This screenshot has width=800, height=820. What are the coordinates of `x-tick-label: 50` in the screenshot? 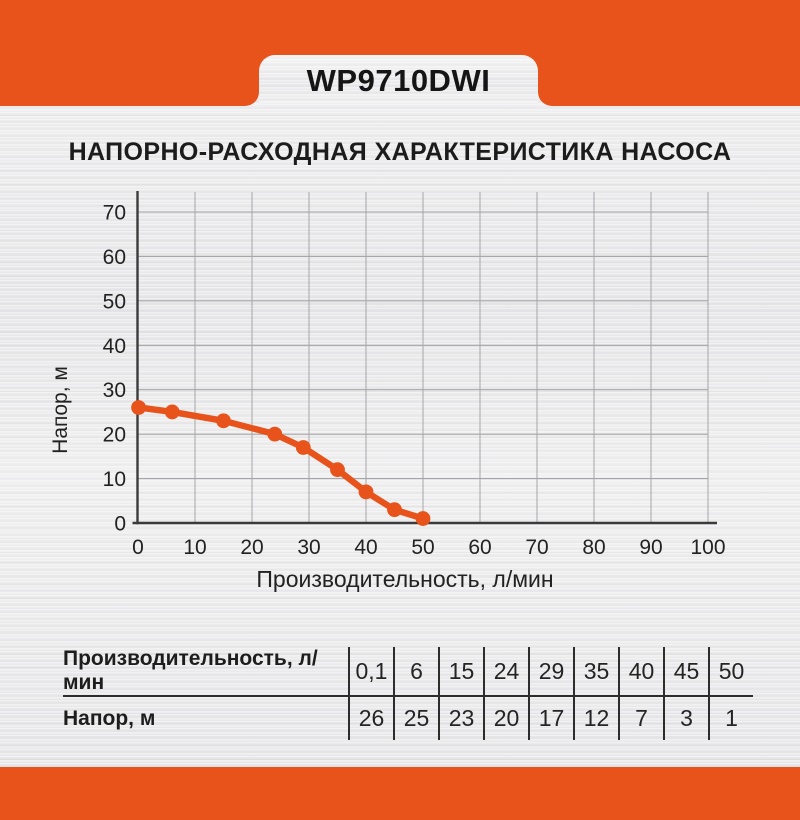 It's located at (422, 547).